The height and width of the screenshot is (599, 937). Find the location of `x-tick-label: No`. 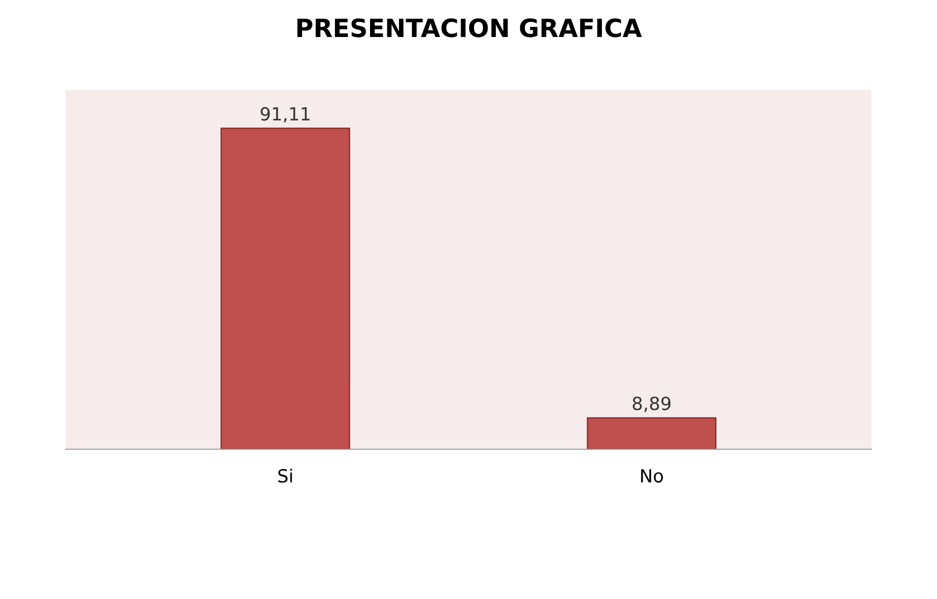

x-tick-label: No is located at coordinates (652, 476).